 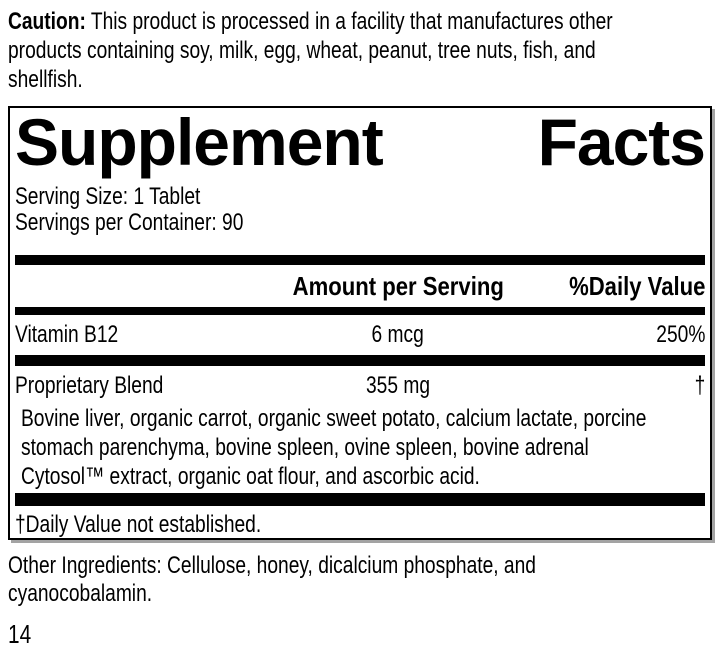 I want to click on serving-size: Serving Size: 1 Tablet, so click(x=108, y=196).